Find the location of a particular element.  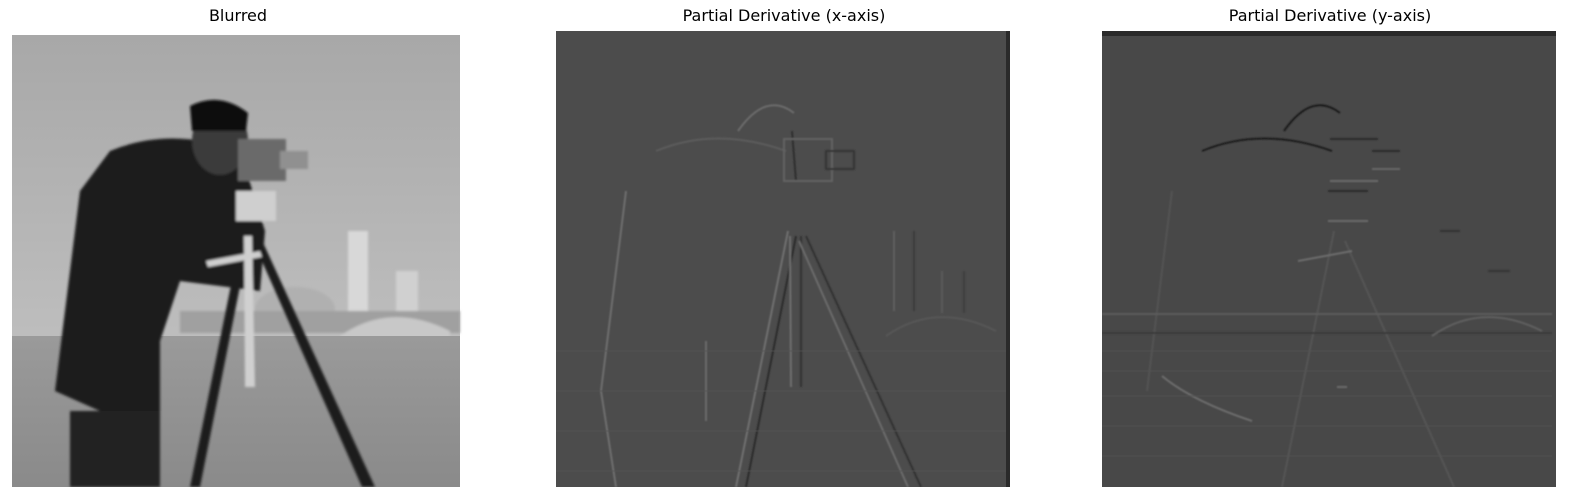

panel-title: Partial Derivative (x-axis) is located at coordinates (784, 15).